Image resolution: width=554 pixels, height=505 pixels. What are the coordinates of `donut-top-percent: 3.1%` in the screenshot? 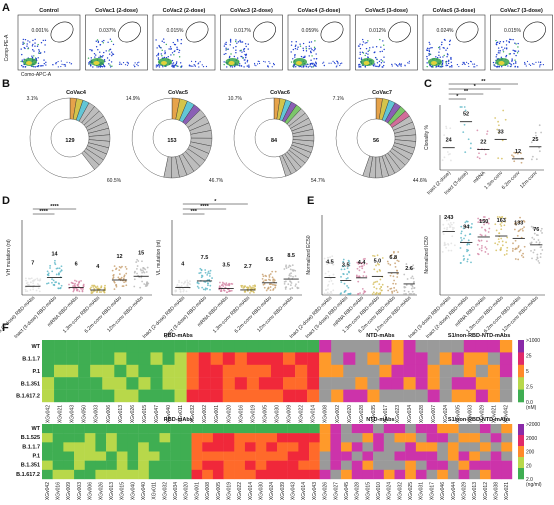 It's located at (33, 99).